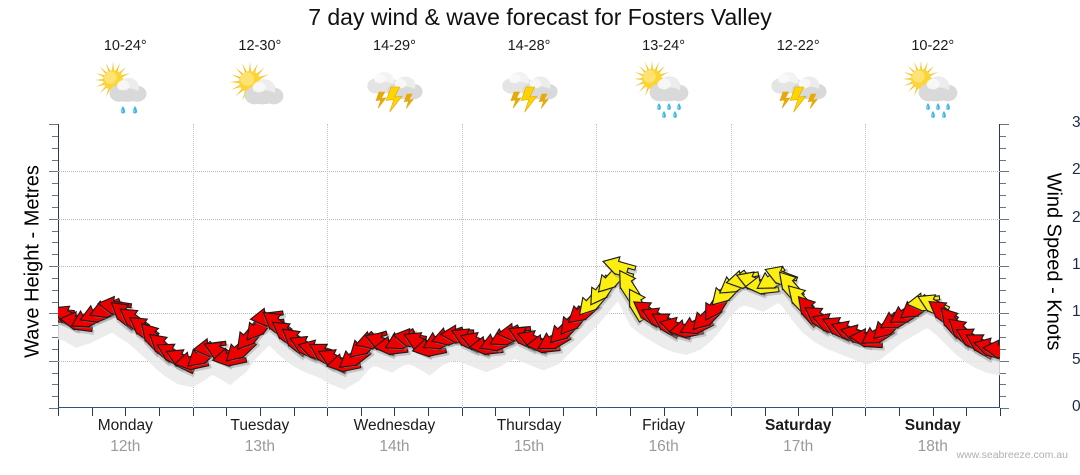 This screenshot has width=1080, height=475. Describe the element at coordinates (798, 446) in the screenshot. I see `day-date: 17th` at that location.